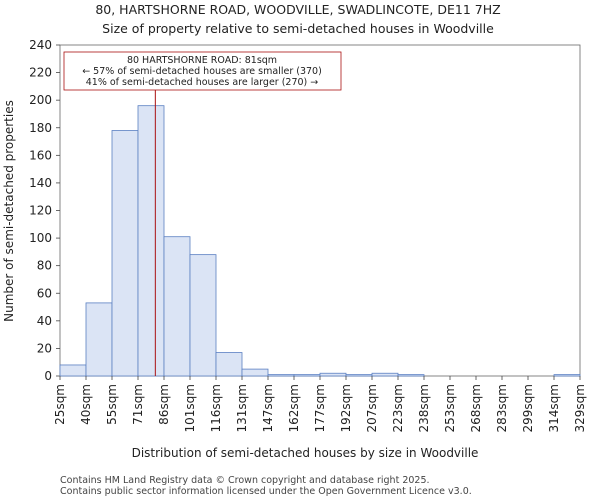 Image resolution: width=600 pixels, height=500 pixels. I want to click on x-tick-label: 101sqm, so click(190, 408).